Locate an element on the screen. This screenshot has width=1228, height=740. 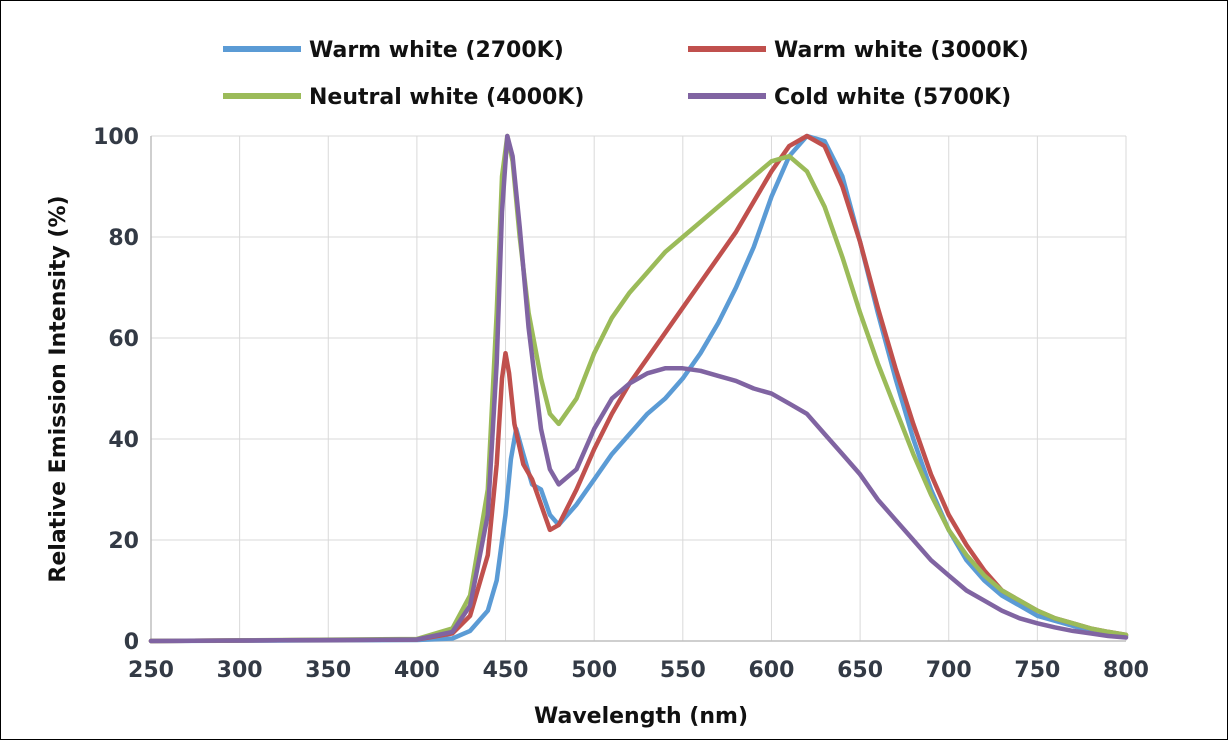
x-axis-title: Wavelength (nm) is located at coordinates (641, 716).